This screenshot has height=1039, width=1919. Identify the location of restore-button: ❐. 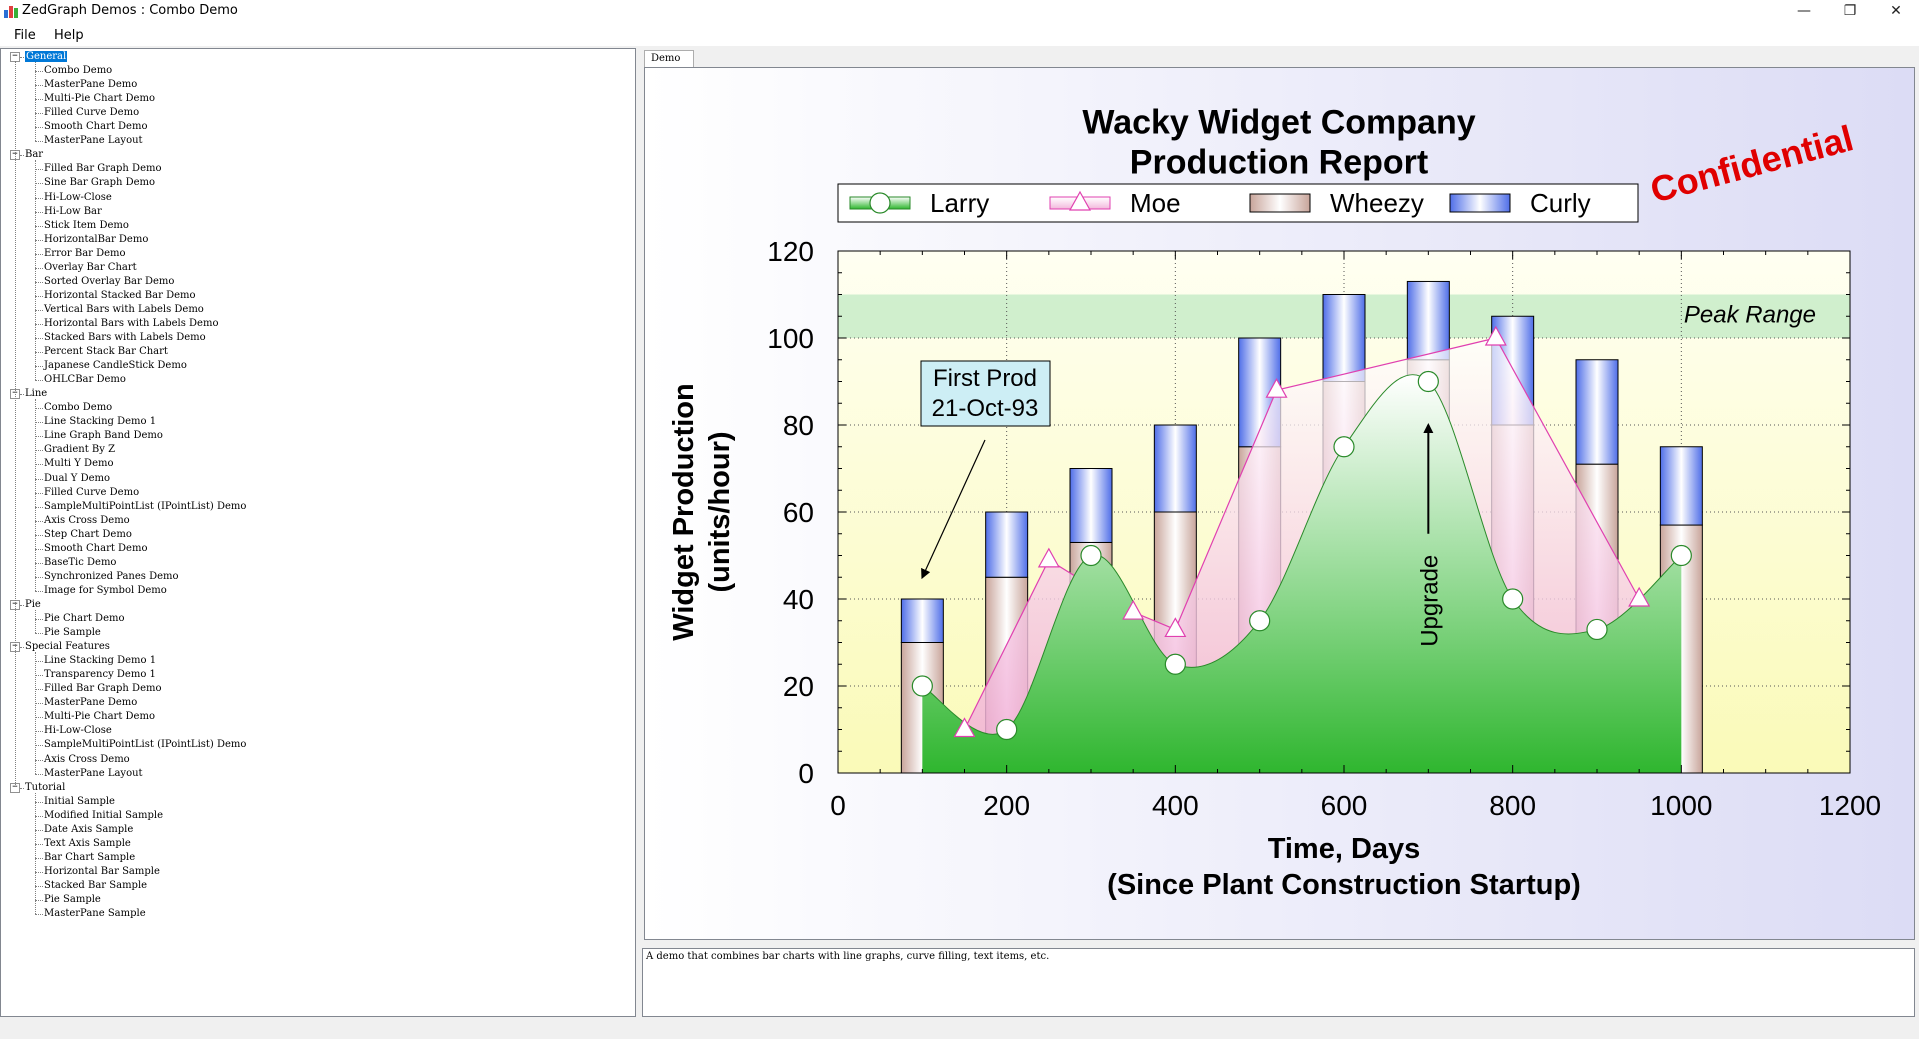
(1850, 11).